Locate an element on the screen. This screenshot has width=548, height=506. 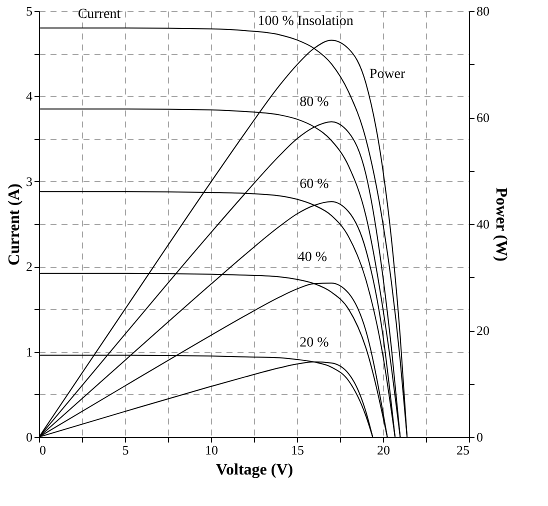
y2-axis-title: Power (W) is located at coordinates (501, 225).